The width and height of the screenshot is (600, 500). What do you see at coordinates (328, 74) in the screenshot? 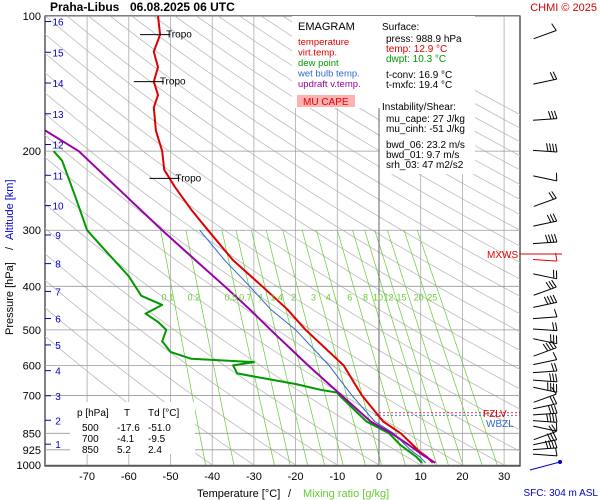
I see `legend-item: wet bulb temp.` at bounding box center [328, 74].